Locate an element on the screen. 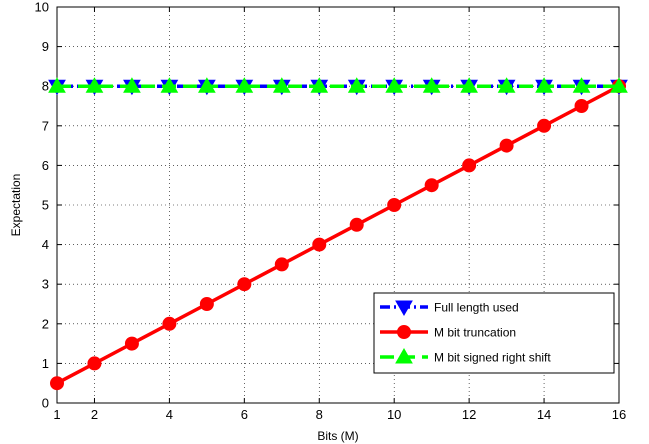  y-axis-title: Expectation is located at coordinates (16, 205).